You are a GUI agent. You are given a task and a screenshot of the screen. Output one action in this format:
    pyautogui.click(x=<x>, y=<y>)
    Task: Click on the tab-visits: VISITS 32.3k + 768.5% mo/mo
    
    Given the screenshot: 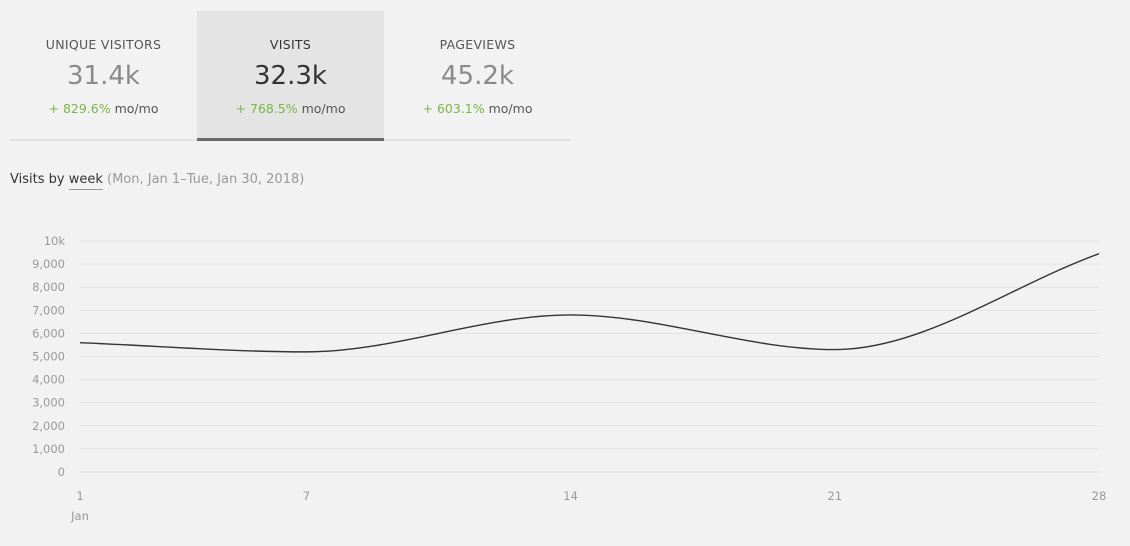 What is the action you would take?
    pyautogui.click(x=290, y=76)
    